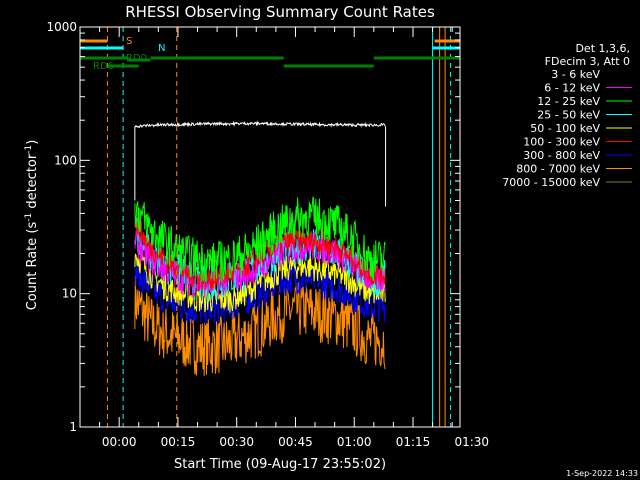 The height and width of the screenshot is (480, 640). Describe the element at coordinates (161, 48) in the screenshot. I see `label-n: N` at that location.